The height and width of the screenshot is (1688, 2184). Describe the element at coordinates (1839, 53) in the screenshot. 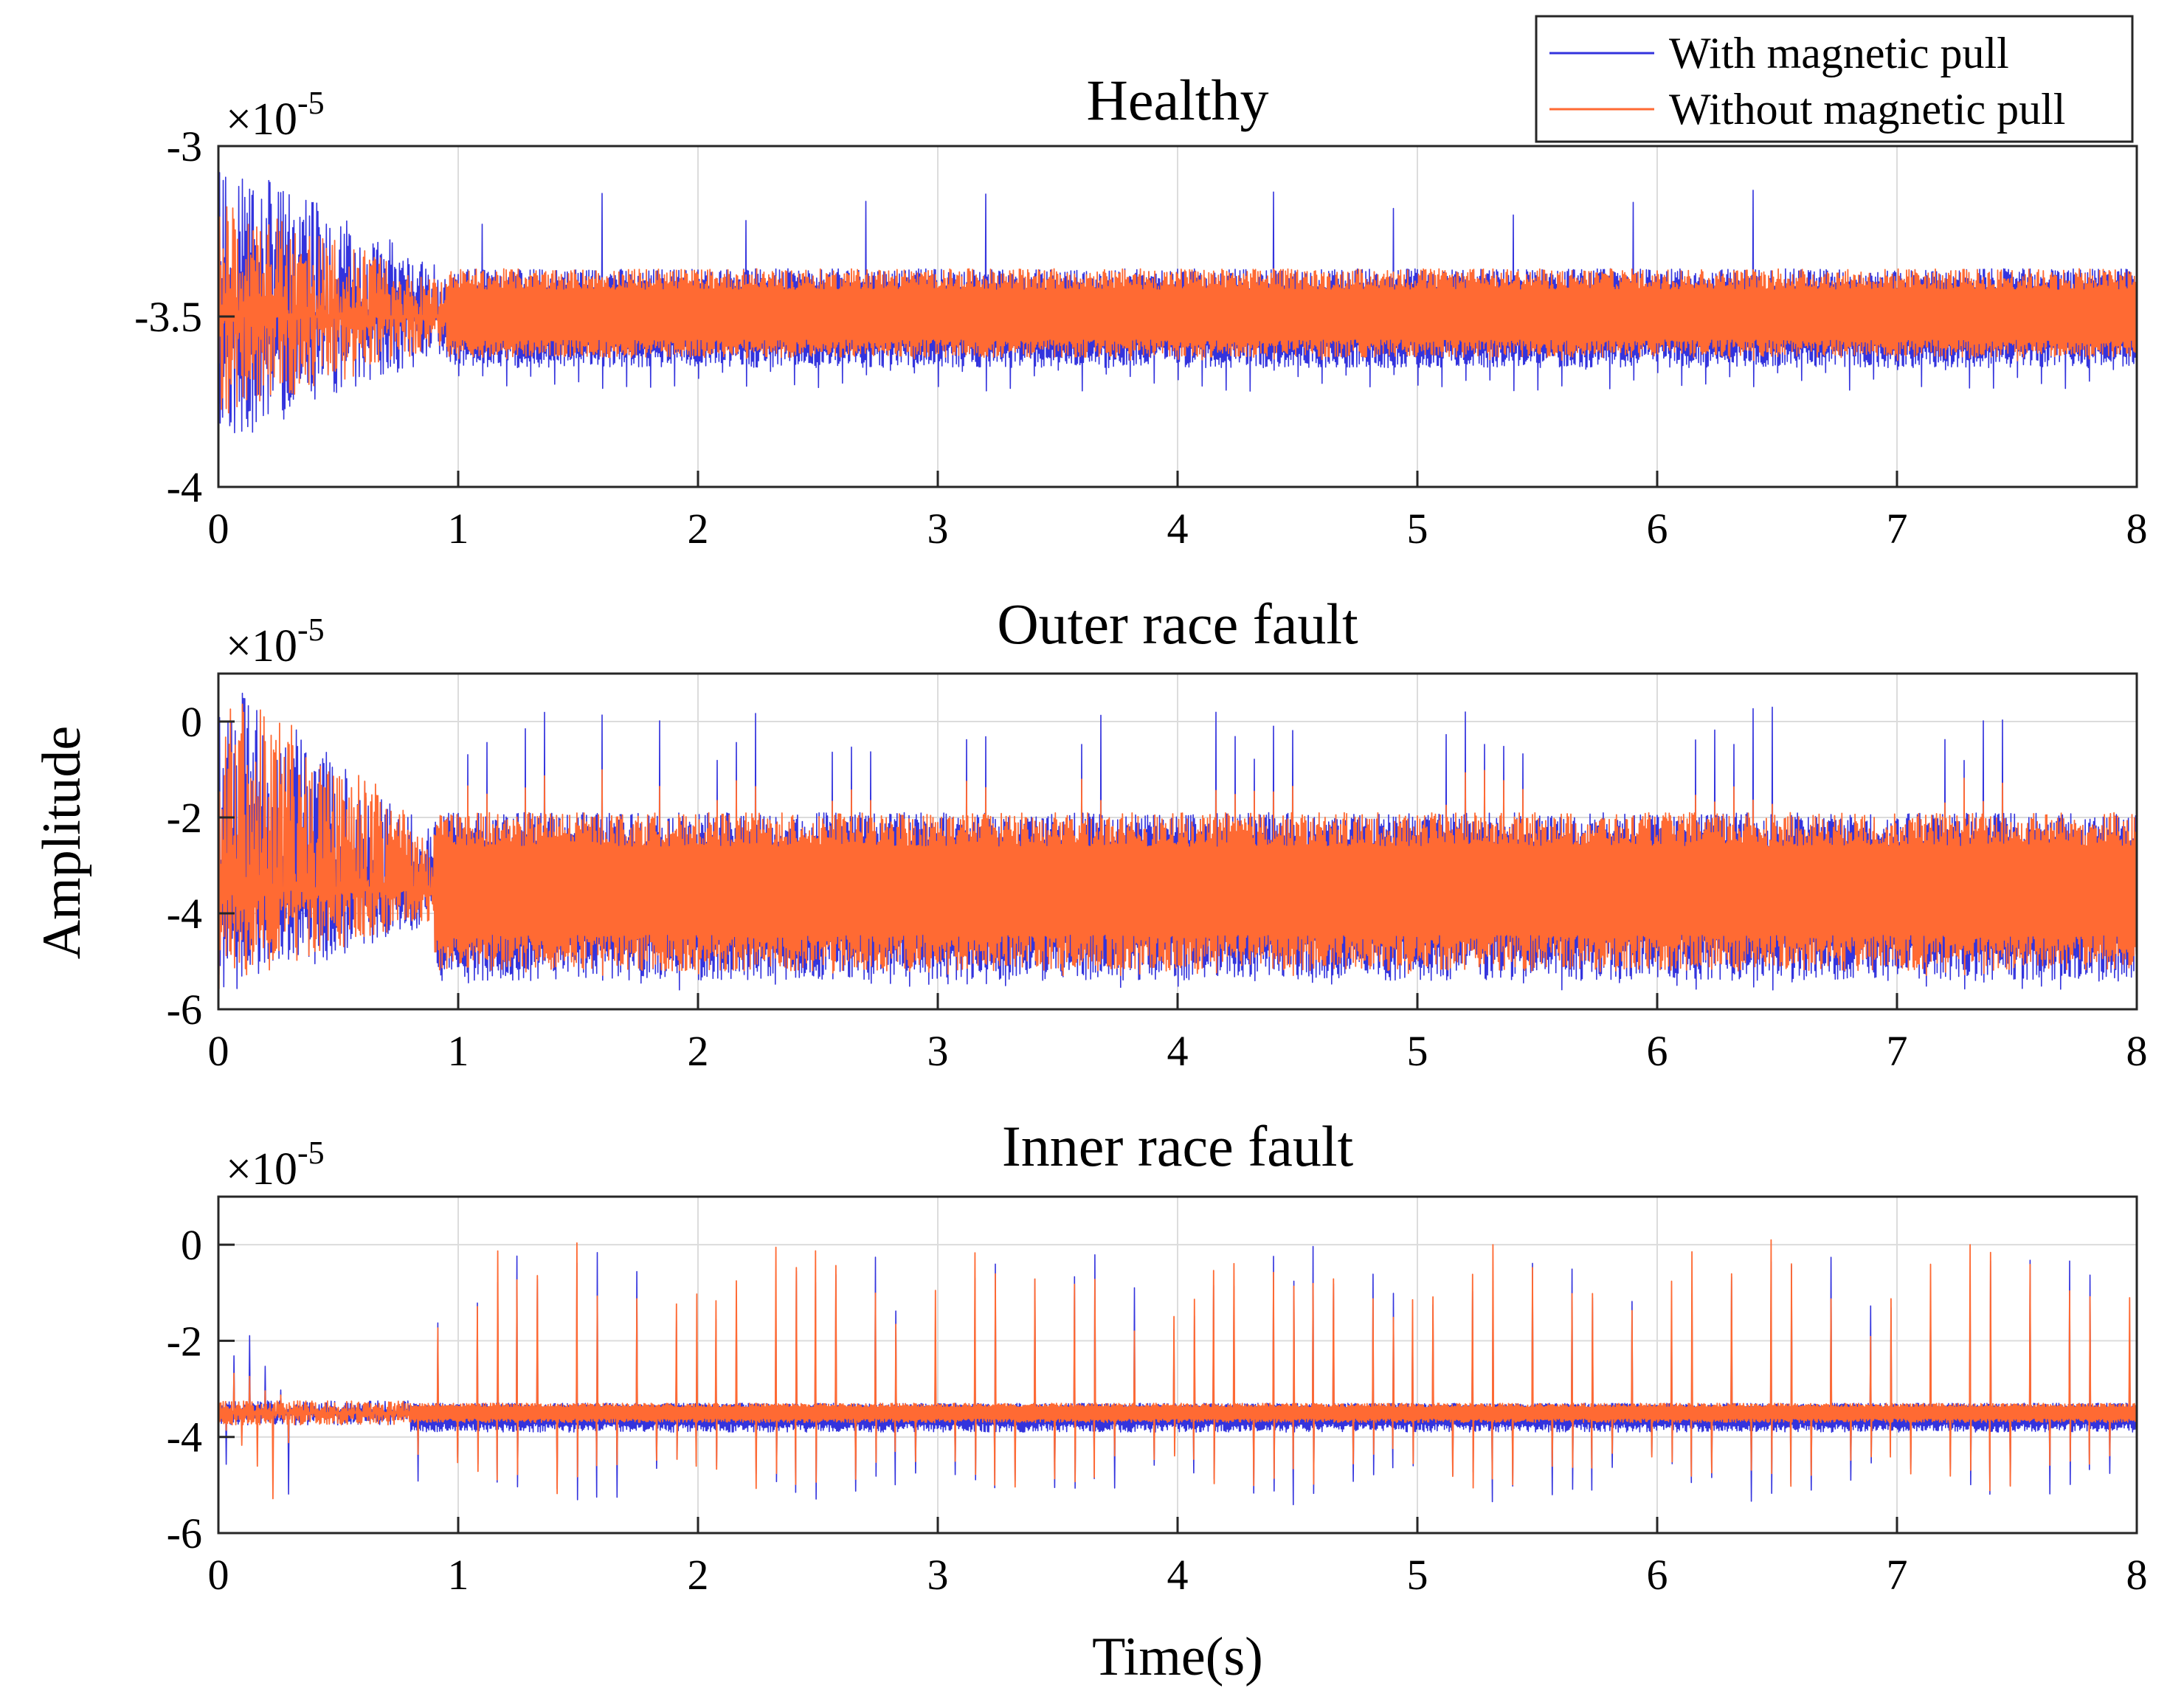

I see `legend-label-with-pull: With magnetic pull` at that location.